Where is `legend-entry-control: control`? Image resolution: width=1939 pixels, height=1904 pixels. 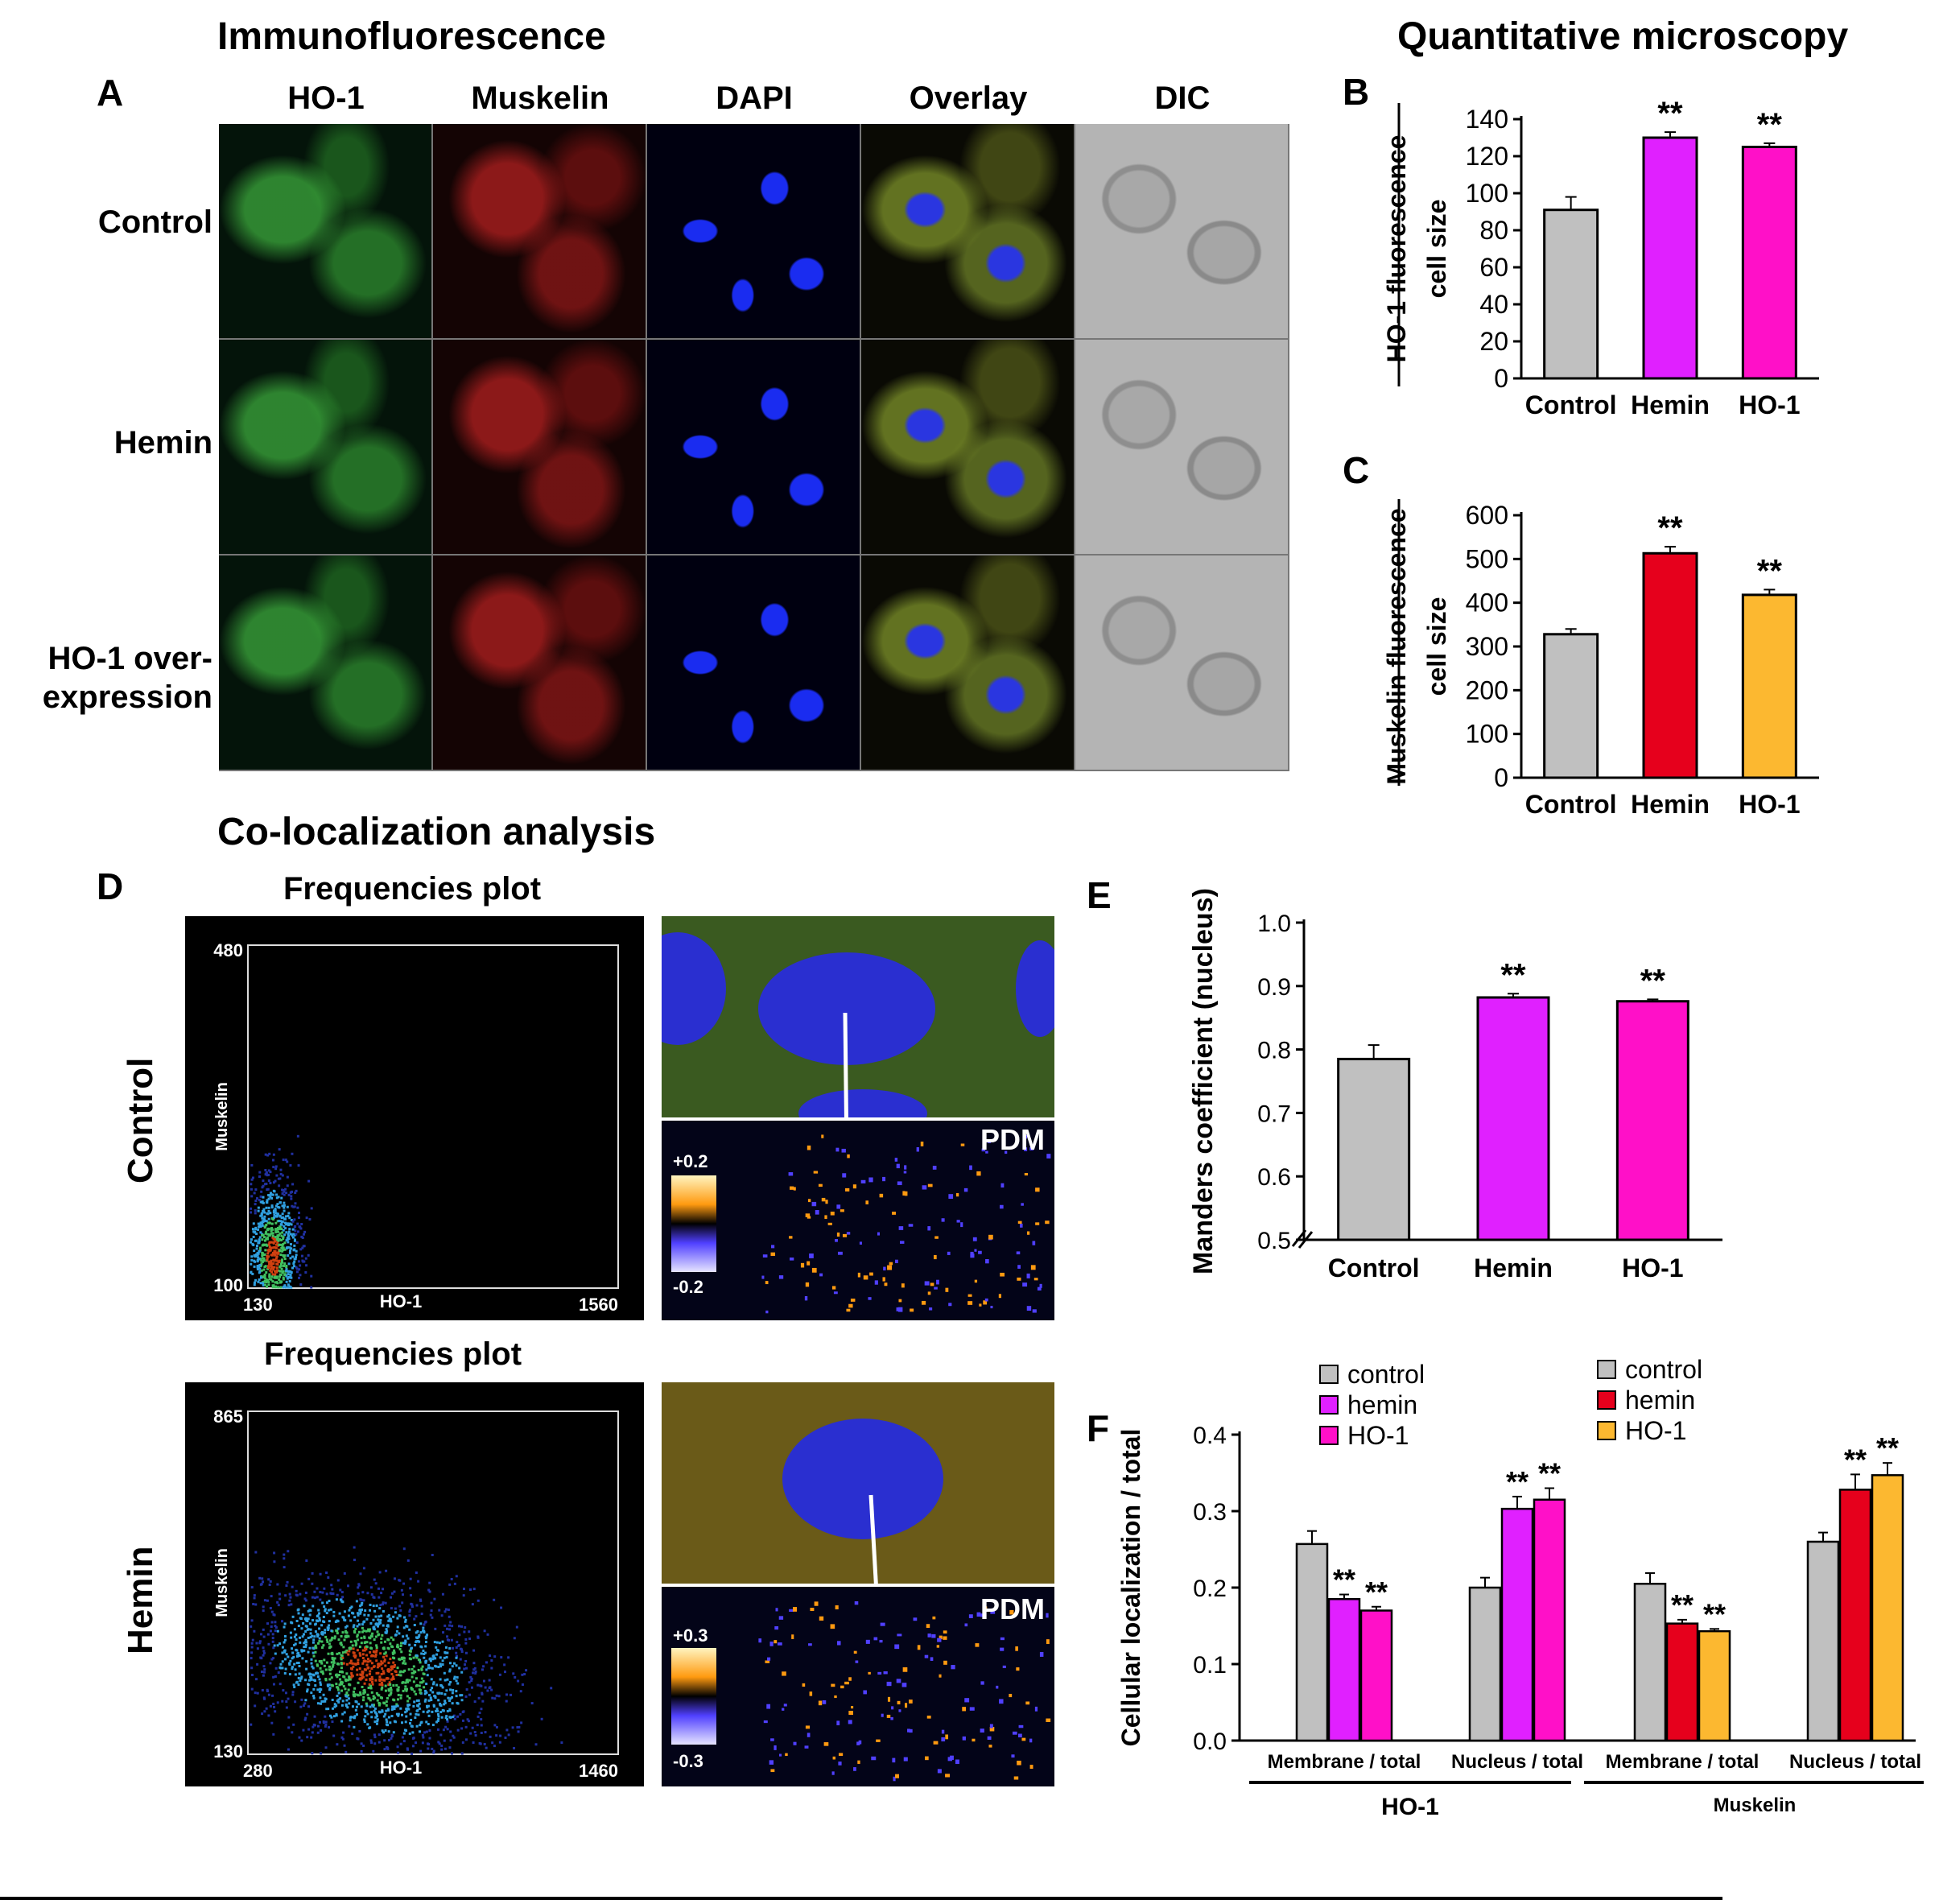 legend-entry-control: control is located at coordinates (1386, 1374).